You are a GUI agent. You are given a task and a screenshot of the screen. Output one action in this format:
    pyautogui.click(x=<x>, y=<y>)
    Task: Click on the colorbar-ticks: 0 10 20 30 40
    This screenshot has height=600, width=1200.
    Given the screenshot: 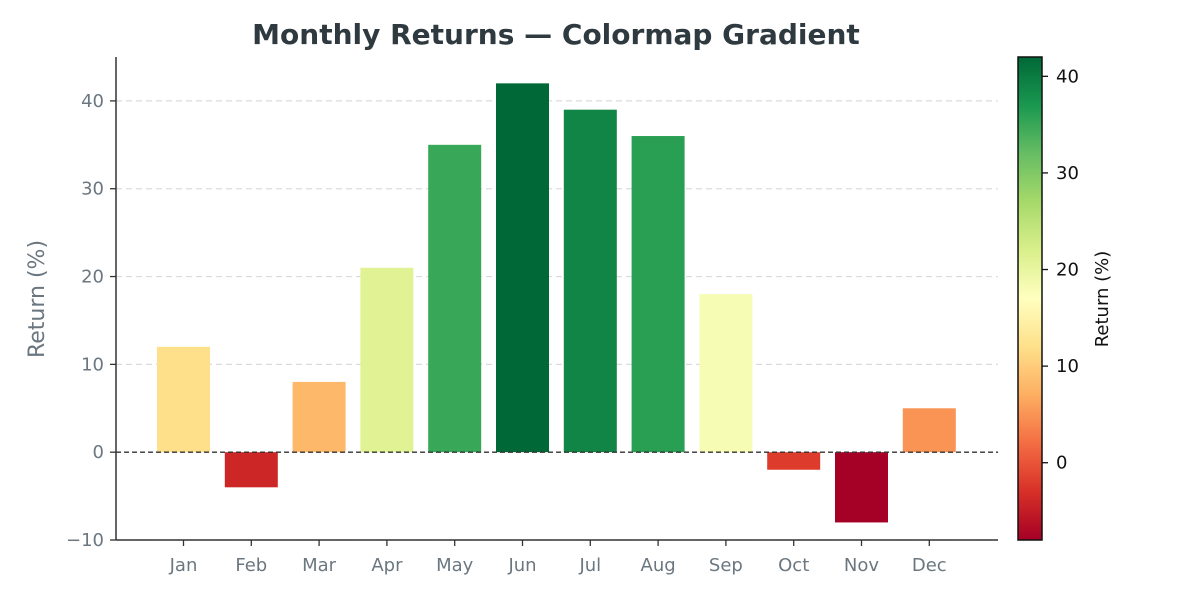 What is the action you would take?
    pyautogui.click(x=1060, y=270)
    